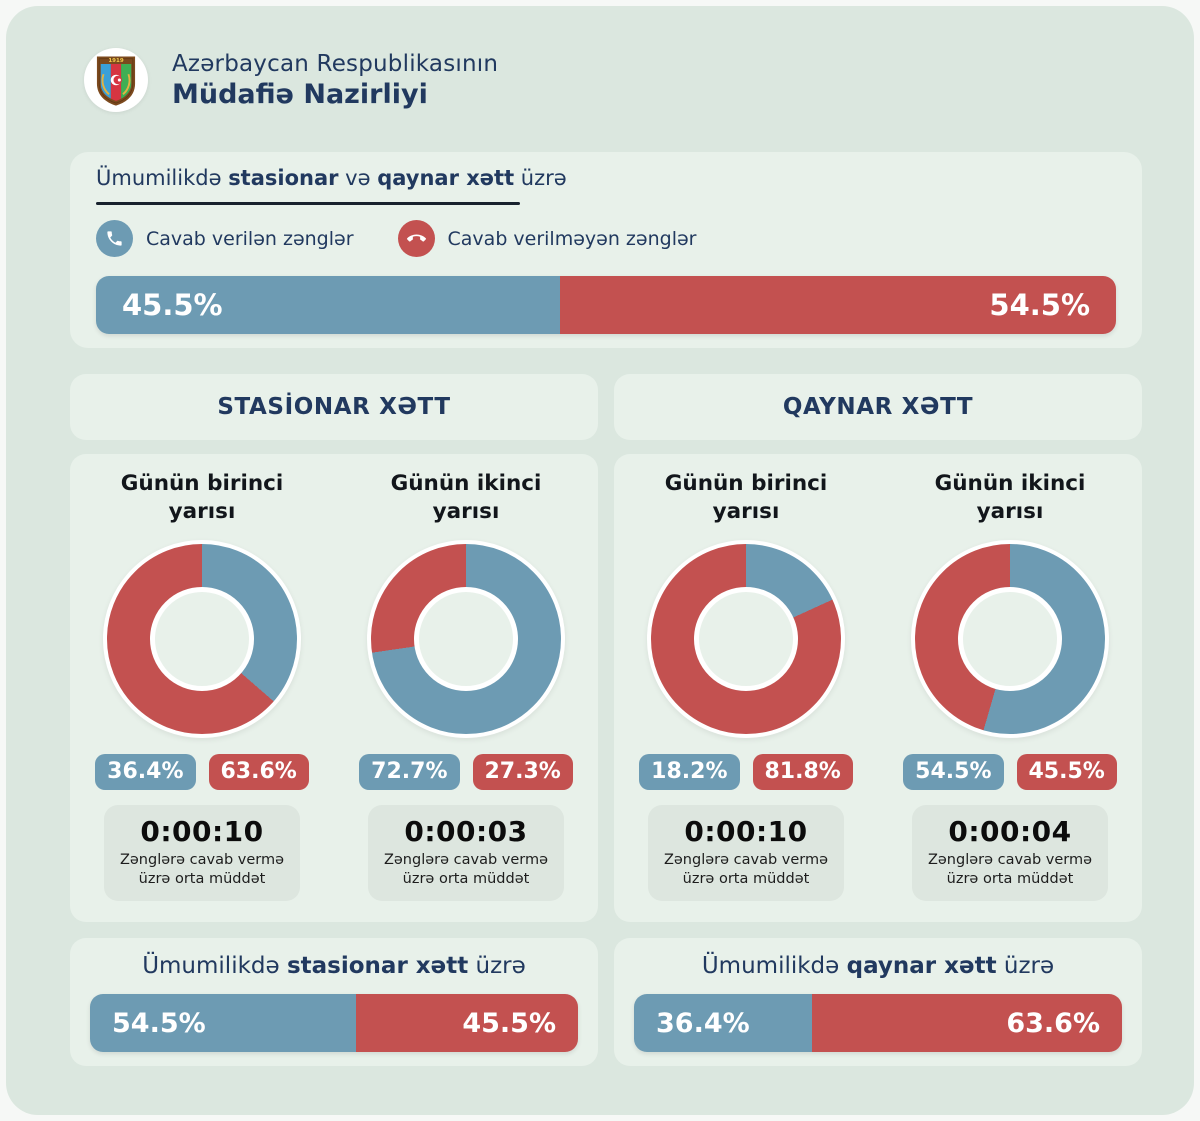 The image size is (1200, 1121). I want to click on phone-answered-icon, so click(114, 238).